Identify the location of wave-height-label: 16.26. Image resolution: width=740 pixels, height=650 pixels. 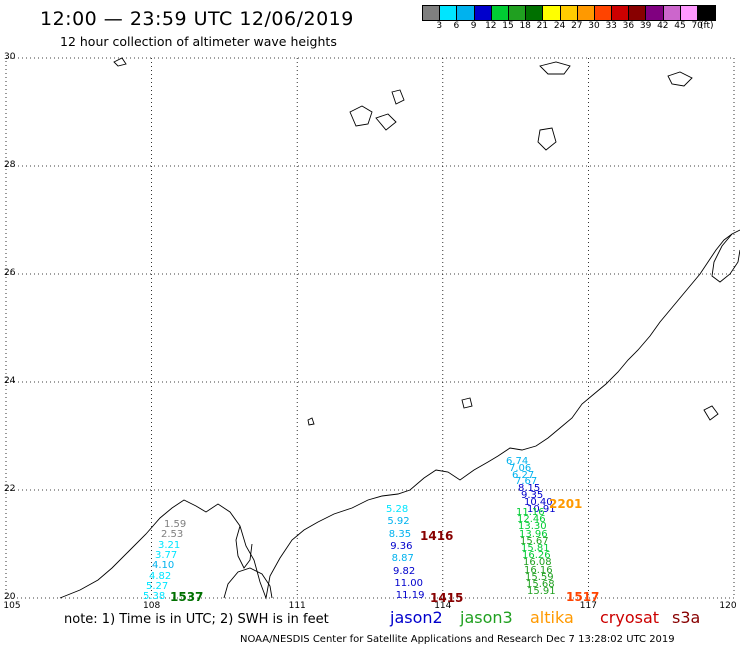
(536, 556).